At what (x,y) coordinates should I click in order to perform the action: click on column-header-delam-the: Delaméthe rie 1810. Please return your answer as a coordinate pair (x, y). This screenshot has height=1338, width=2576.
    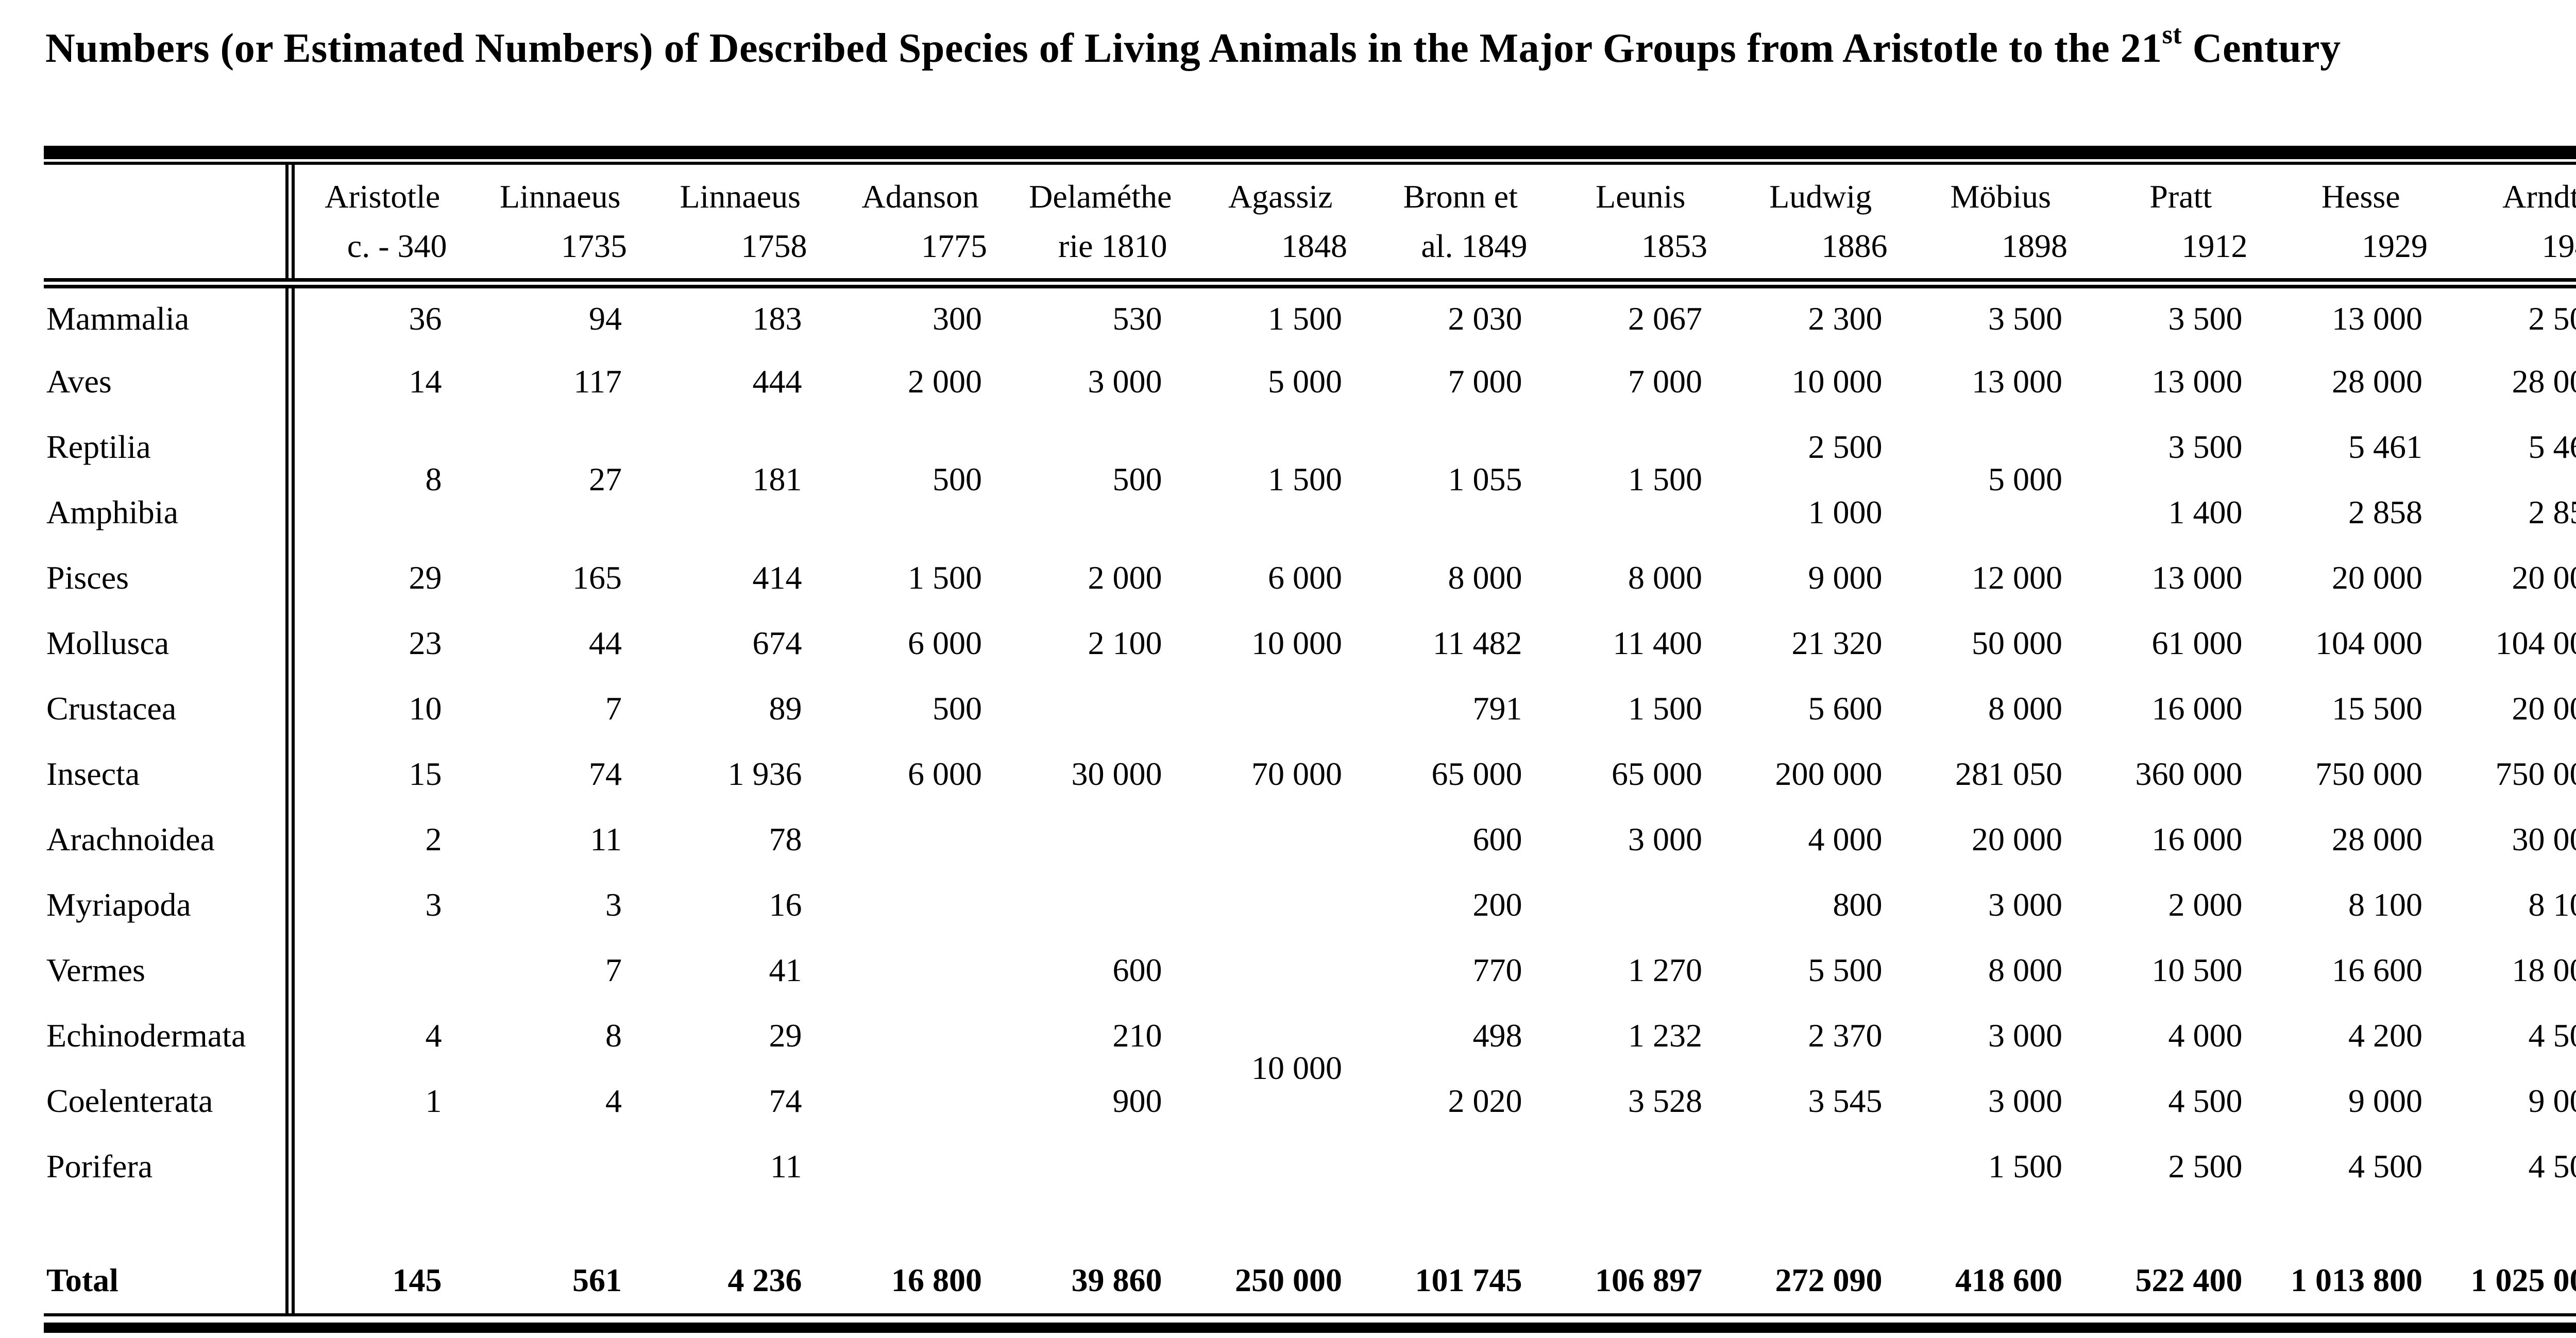
    Looking at the image, I should click on (1100, 226).